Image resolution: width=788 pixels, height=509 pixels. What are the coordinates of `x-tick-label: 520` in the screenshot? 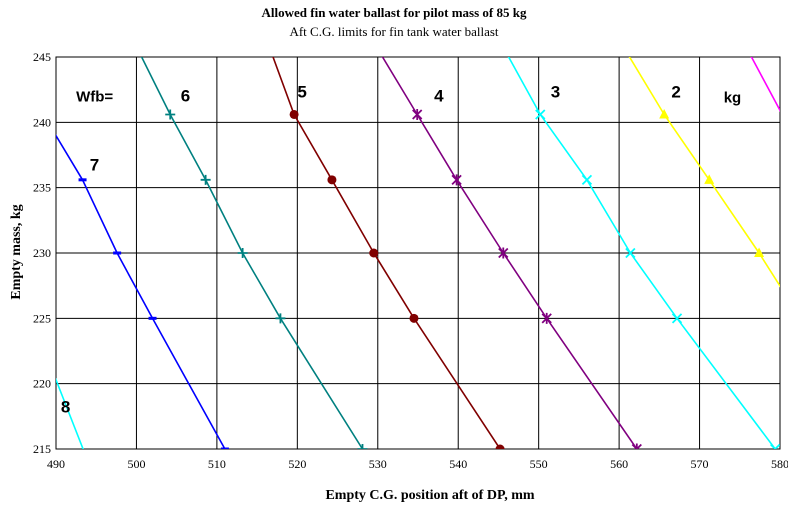 It's located at (297, 464).